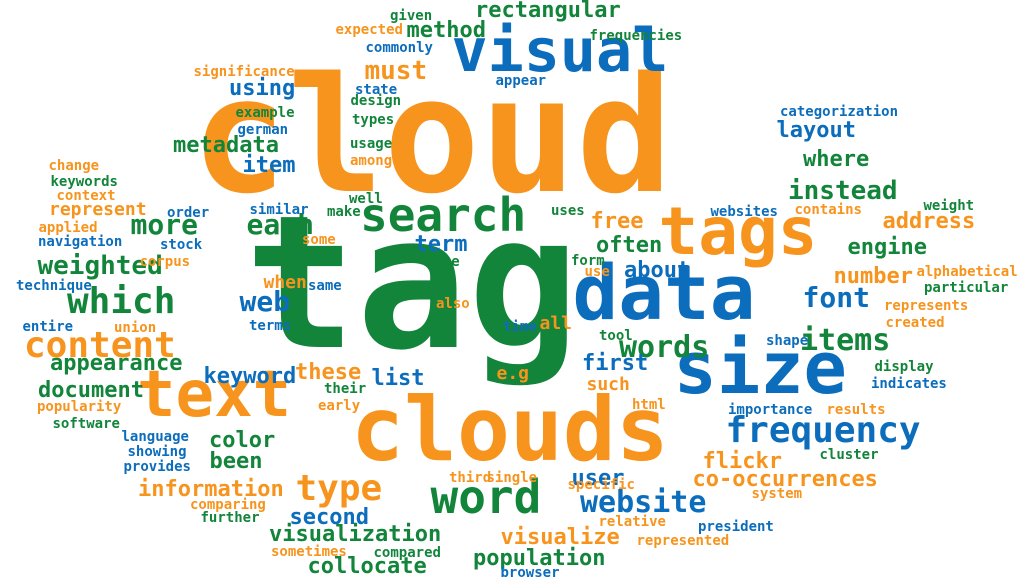 This screenshot has width=1024, height=580. What do you see at coordinates (856, 410) in the screenshot?
I see `word-results: results` at bounding box center [856, 410].